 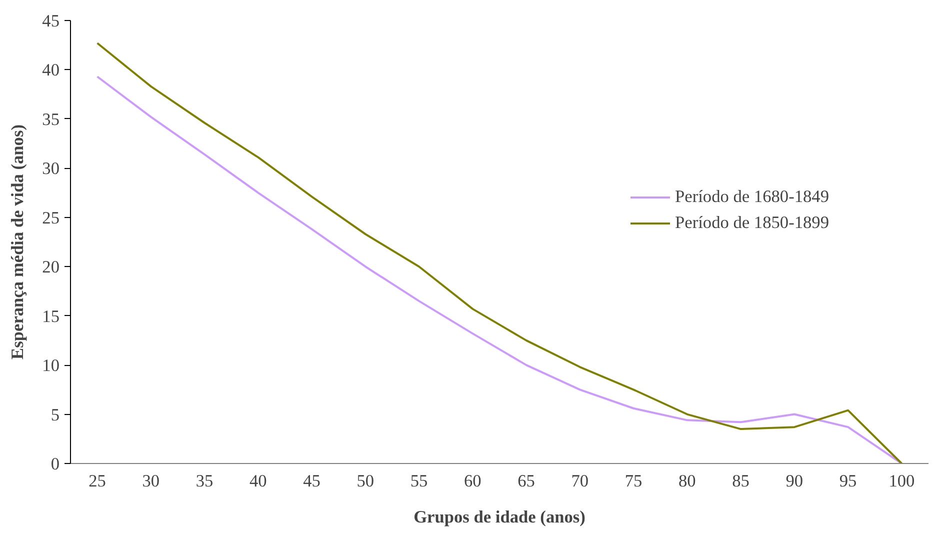 I want to click on y-tick-label: 25, so click(x=51, y=218).